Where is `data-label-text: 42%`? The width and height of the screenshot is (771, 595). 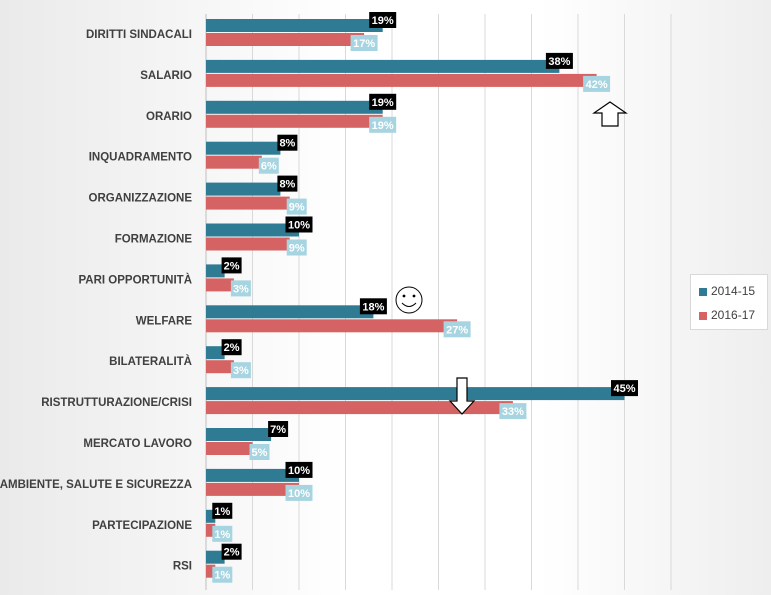
data-label-text: 42% is located at coordinates (597, 85).